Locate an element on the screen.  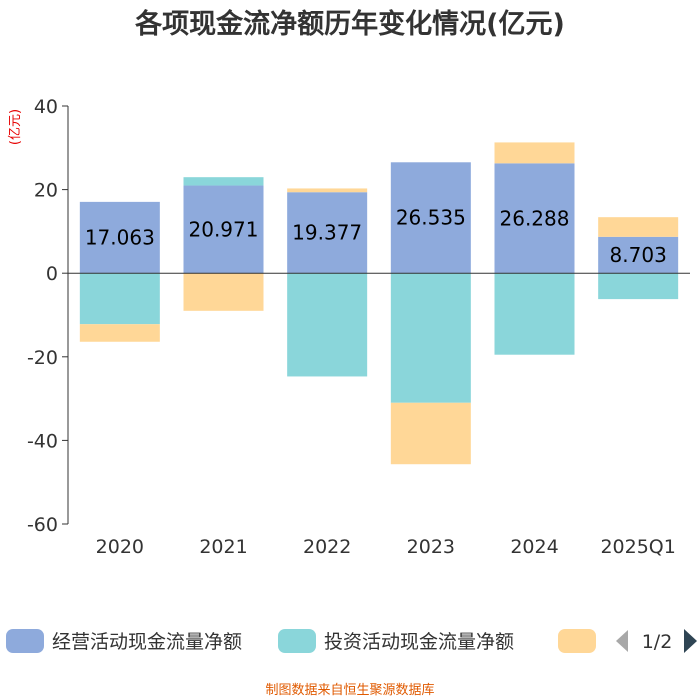
legend-next-page-icon is located at coordinates (690, 641).